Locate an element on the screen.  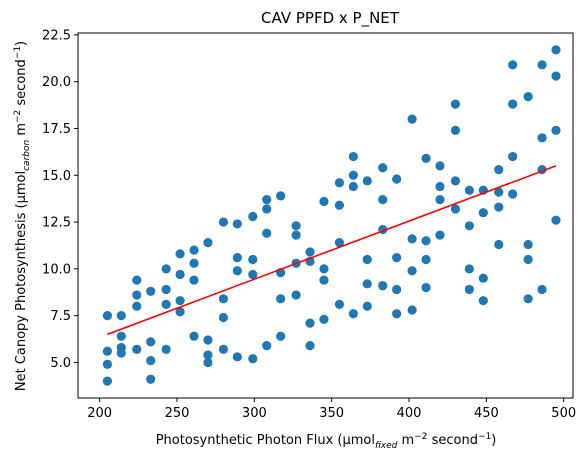
chart-title: CAV PPFD x P_NET is located at coordinates (330, 18).